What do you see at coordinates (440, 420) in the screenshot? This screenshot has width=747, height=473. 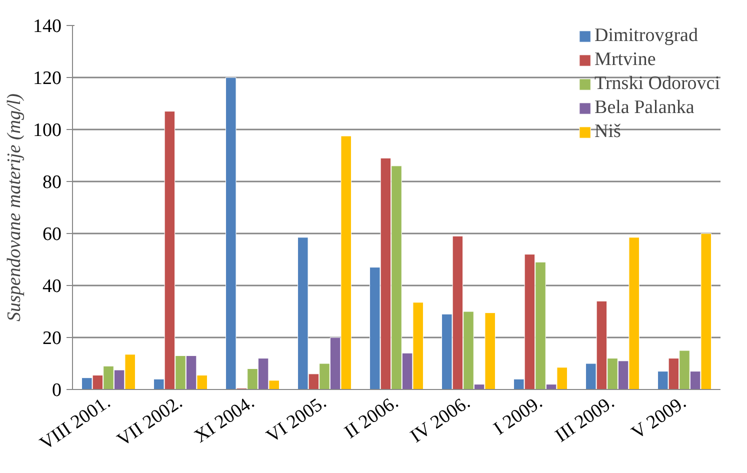 I see `x-tick-label: IV 2006.` at bounding box center [440, 420].